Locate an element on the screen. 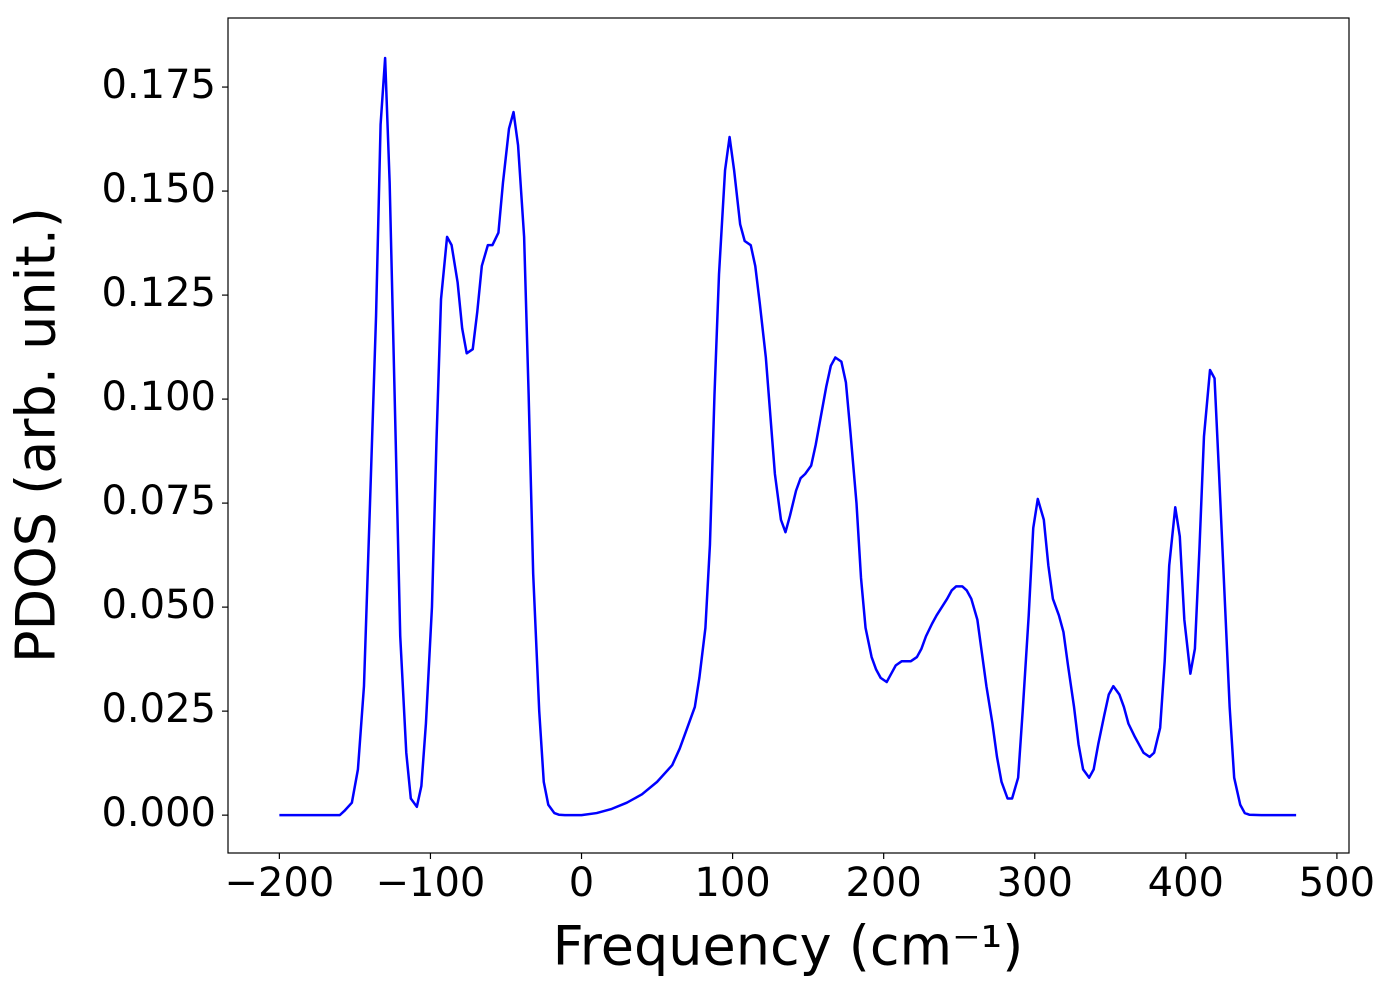 The height and width of the screenshot is (1000, 1400). y-tick-label: 0.075 is located at coordinates (158, 501).